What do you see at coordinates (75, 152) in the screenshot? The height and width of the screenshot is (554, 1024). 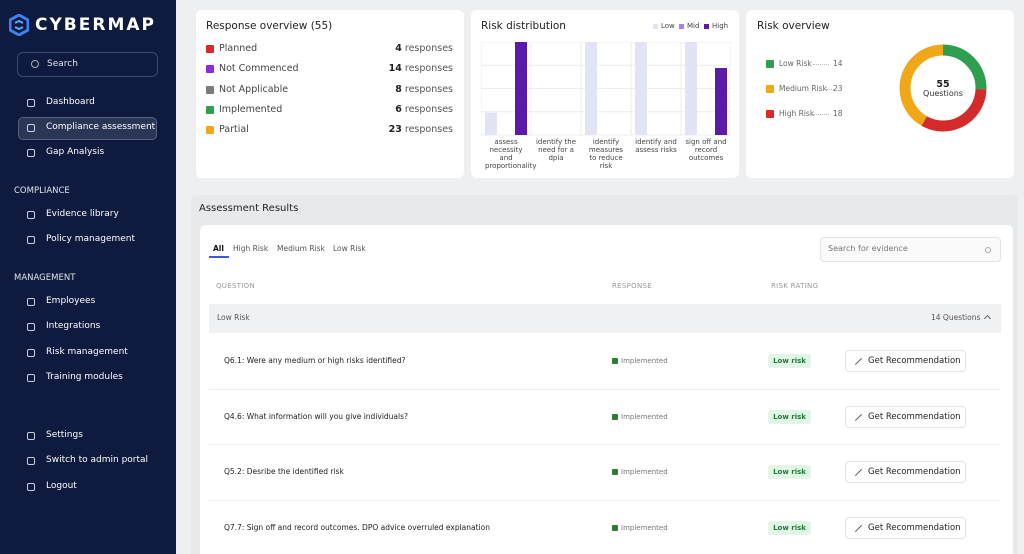 I see `nav-item: Gap Analysis` at bounding box center [75, 152].